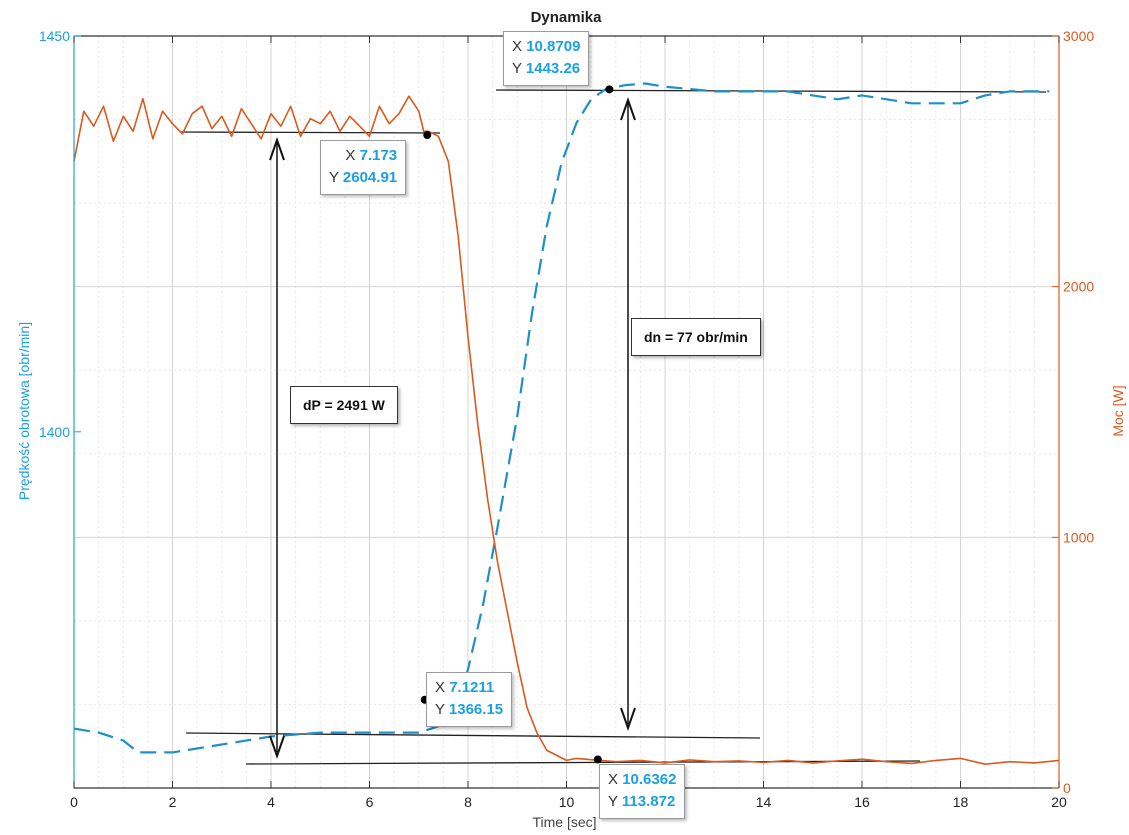  I want to click on datatip-row-y: Y 1366.15, so click(469, 710).